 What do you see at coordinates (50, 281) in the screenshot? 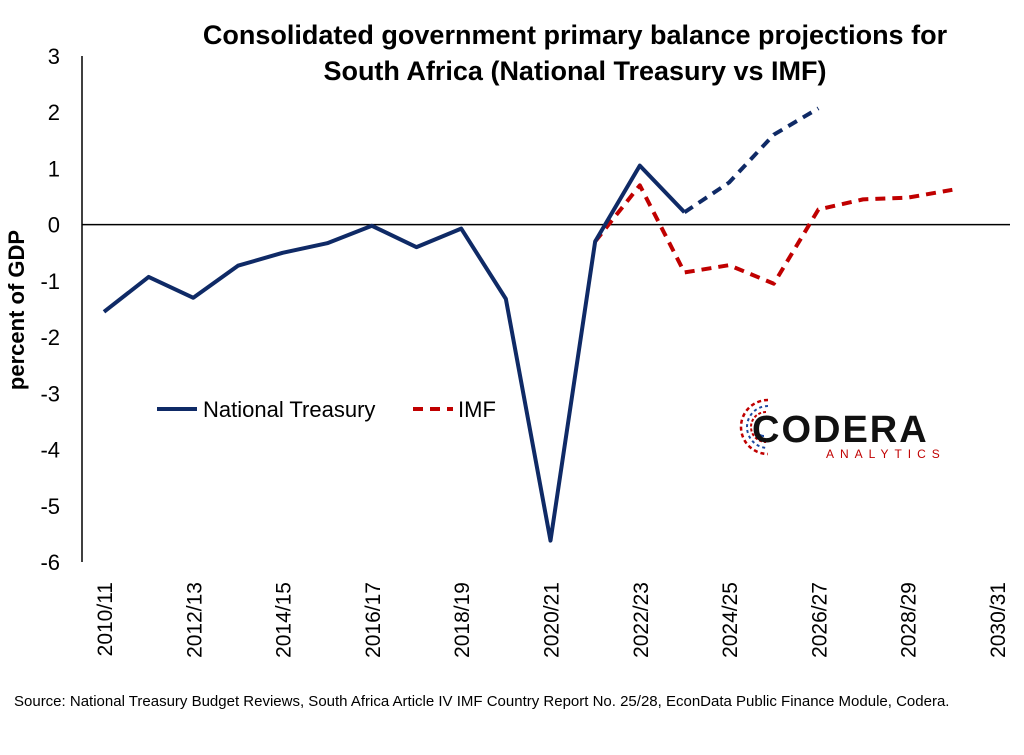
I see `y-tick-label: -1` at bounding box center [50, 281].